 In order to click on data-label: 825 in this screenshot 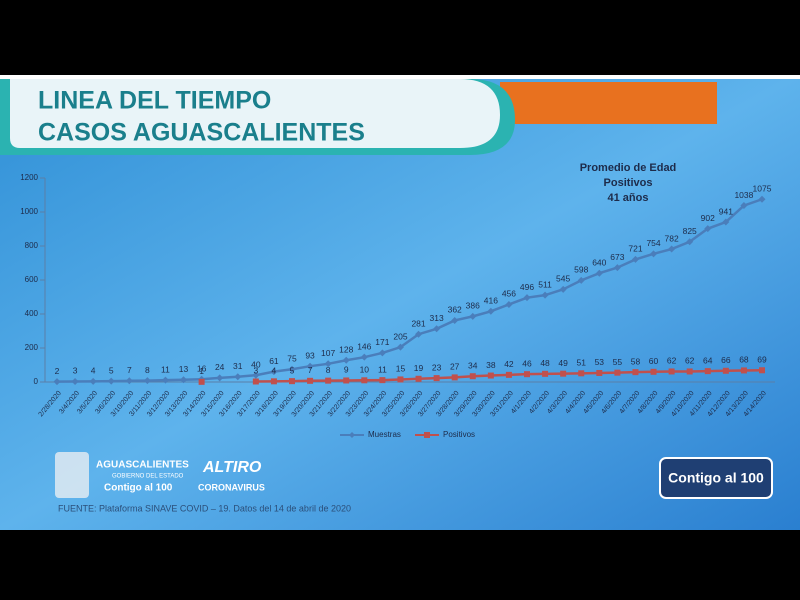, I will do `click(690, 231)`.